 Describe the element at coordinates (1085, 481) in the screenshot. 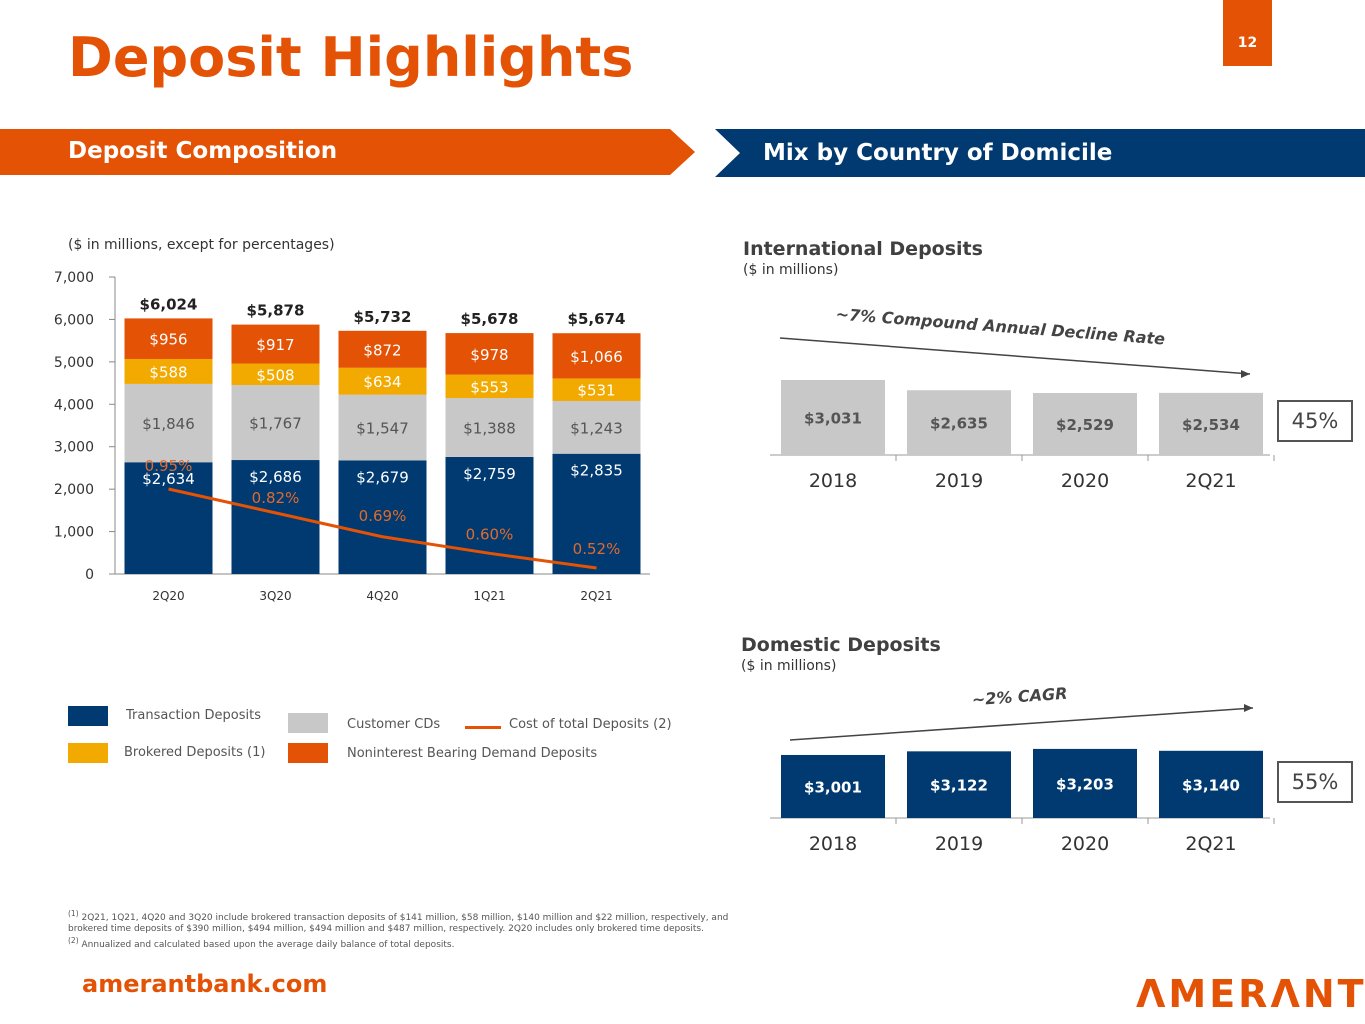

I see `x-tick-label: 2020` at that location.